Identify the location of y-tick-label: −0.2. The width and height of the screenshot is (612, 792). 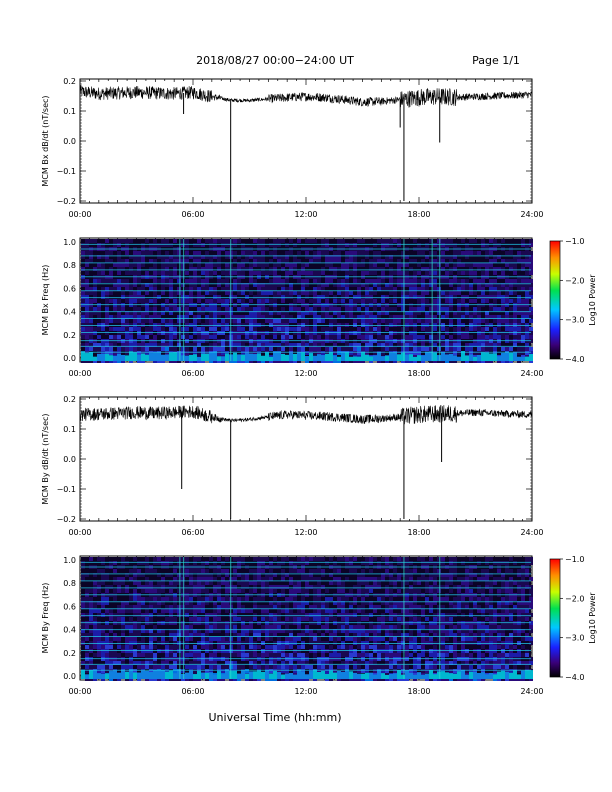
(66, 201).